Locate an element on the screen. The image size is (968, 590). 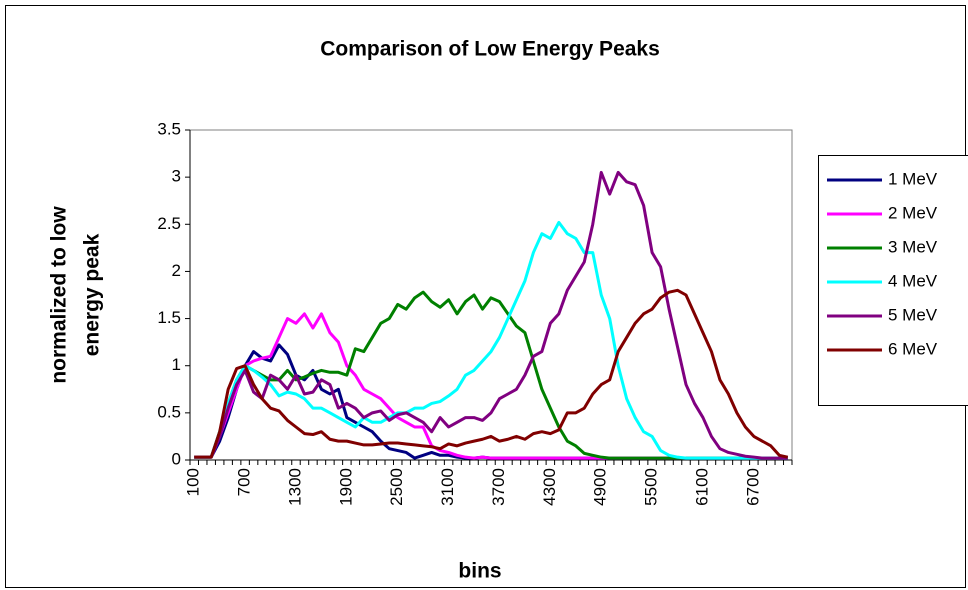
y-axis-title: energy peak is located at coordinates (92, 294).